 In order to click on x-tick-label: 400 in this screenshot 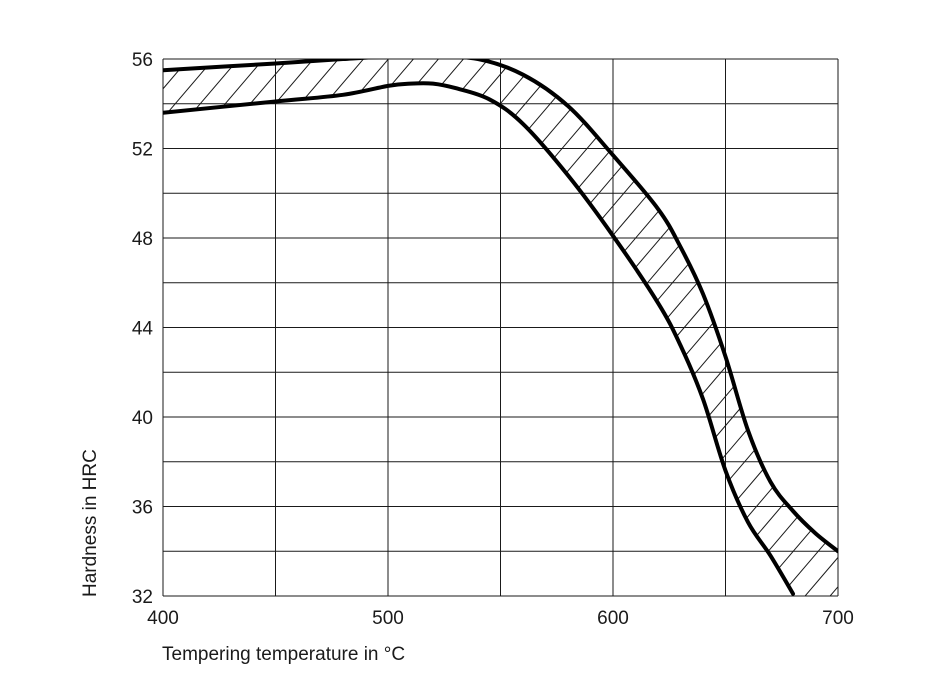, I will do `click(163, 618)`.